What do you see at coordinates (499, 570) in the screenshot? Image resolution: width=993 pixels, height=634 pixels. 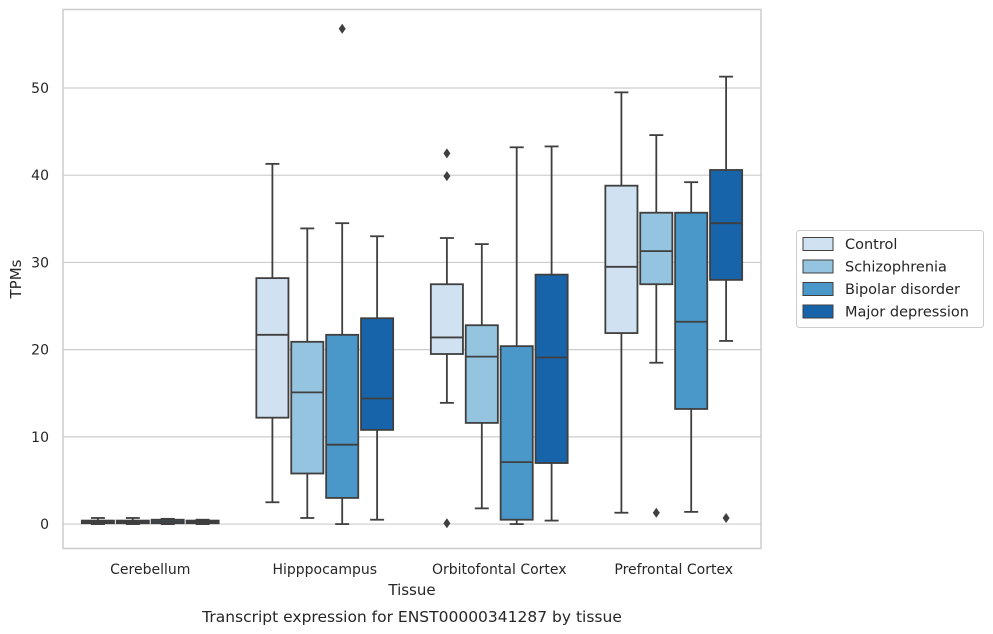 I see `x-tick-label: Orbitofontal Cortex` at bounding box center [499, 570].